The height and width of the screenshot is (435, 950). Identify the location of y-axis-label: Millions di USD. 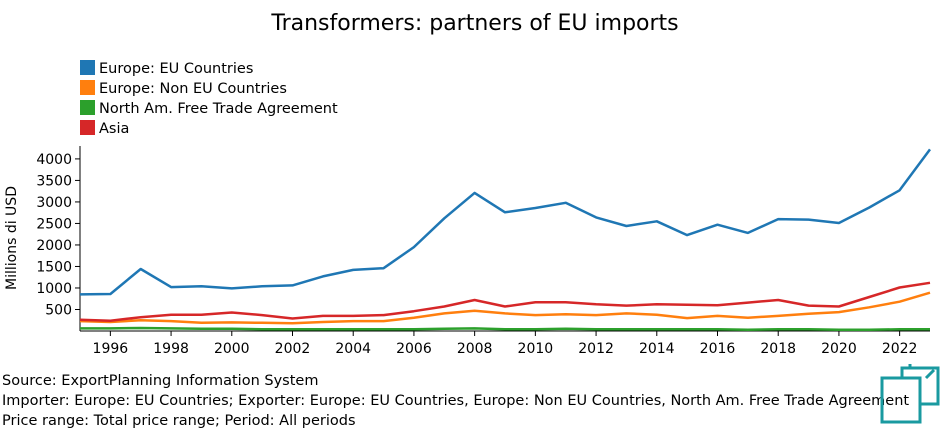
(12, 238).